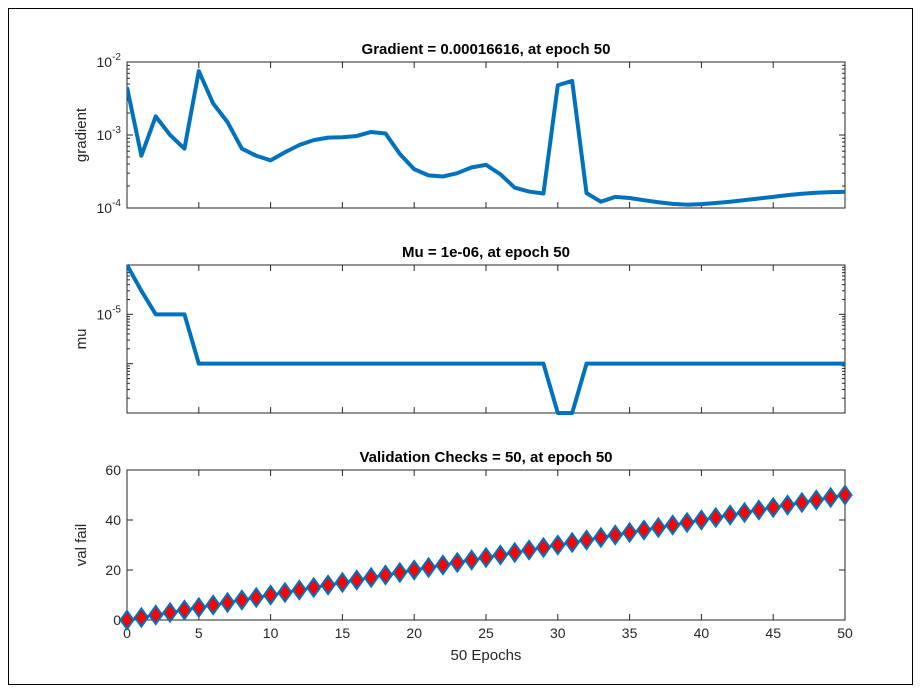  What do you see at coordinates (414, 633) in the screenshot?
I see `x-tick-label: 20` at bounding box center [414, 633].